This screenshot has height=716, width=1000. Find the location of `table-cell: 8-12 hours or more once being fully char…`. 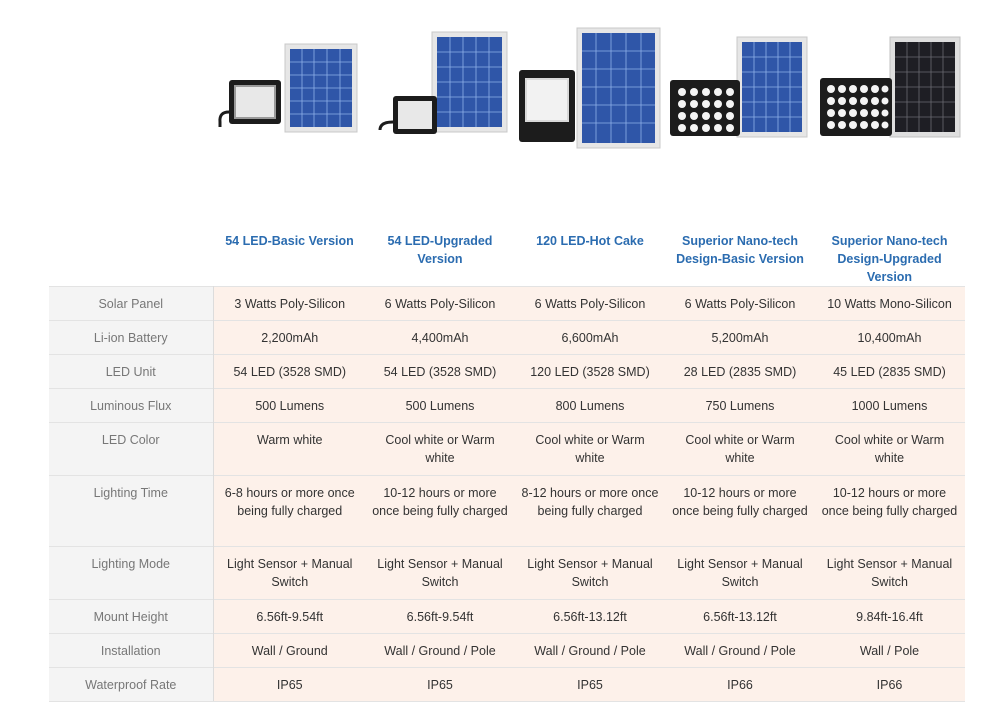

table-cell: 8-12 hours or more once being fully char… is located at coordinates (590, 511).